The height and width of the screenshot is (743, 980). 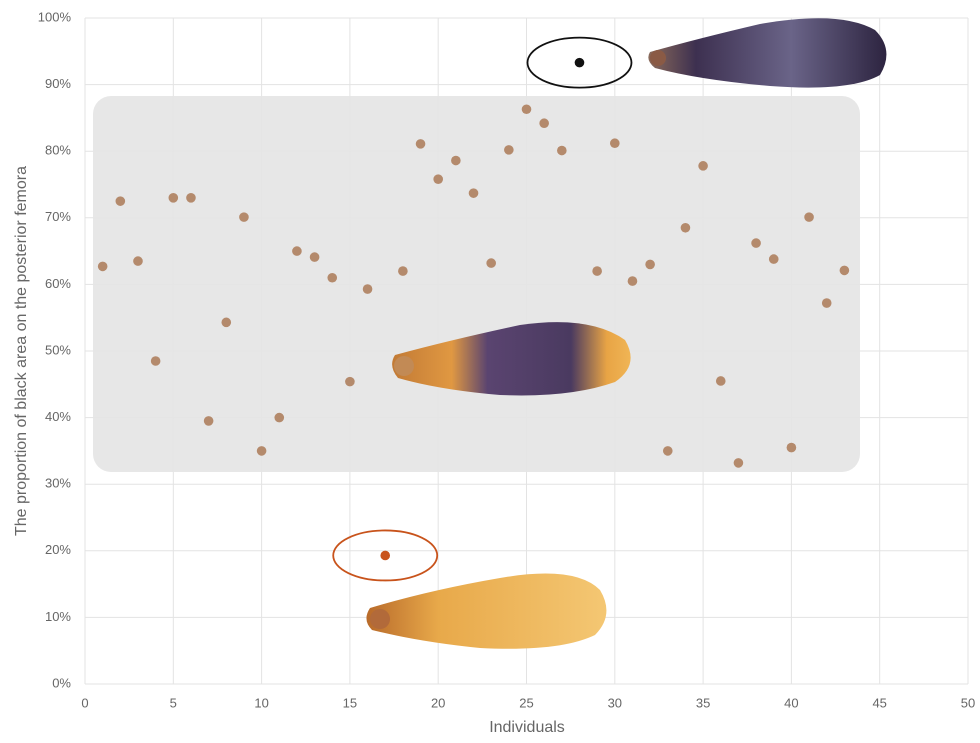 I want to click on x-tick-label: 25, so click(x=526, y=702).